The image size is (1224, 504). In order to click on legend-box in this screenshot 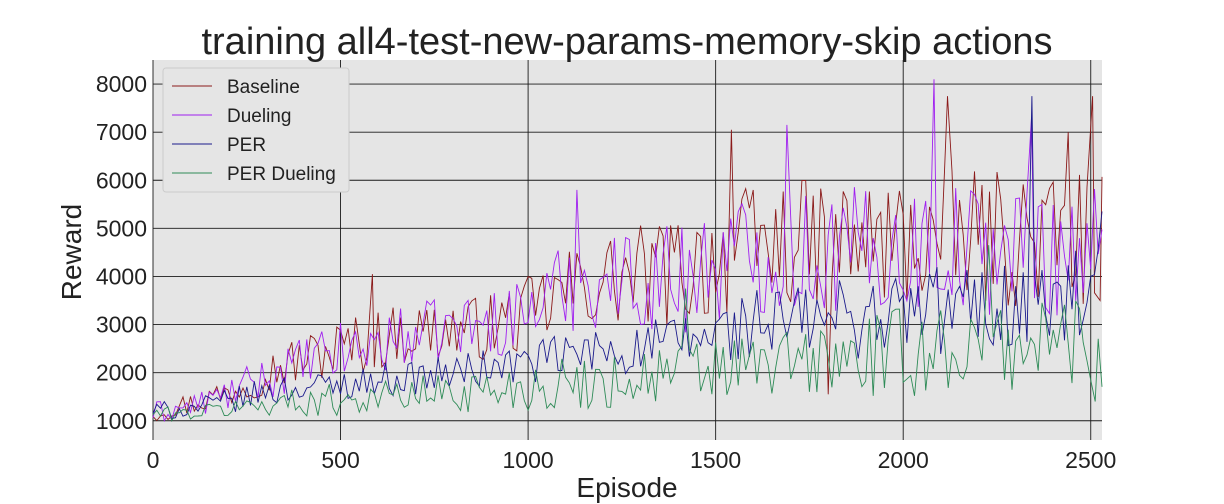, I will do `click(256, 130)`.